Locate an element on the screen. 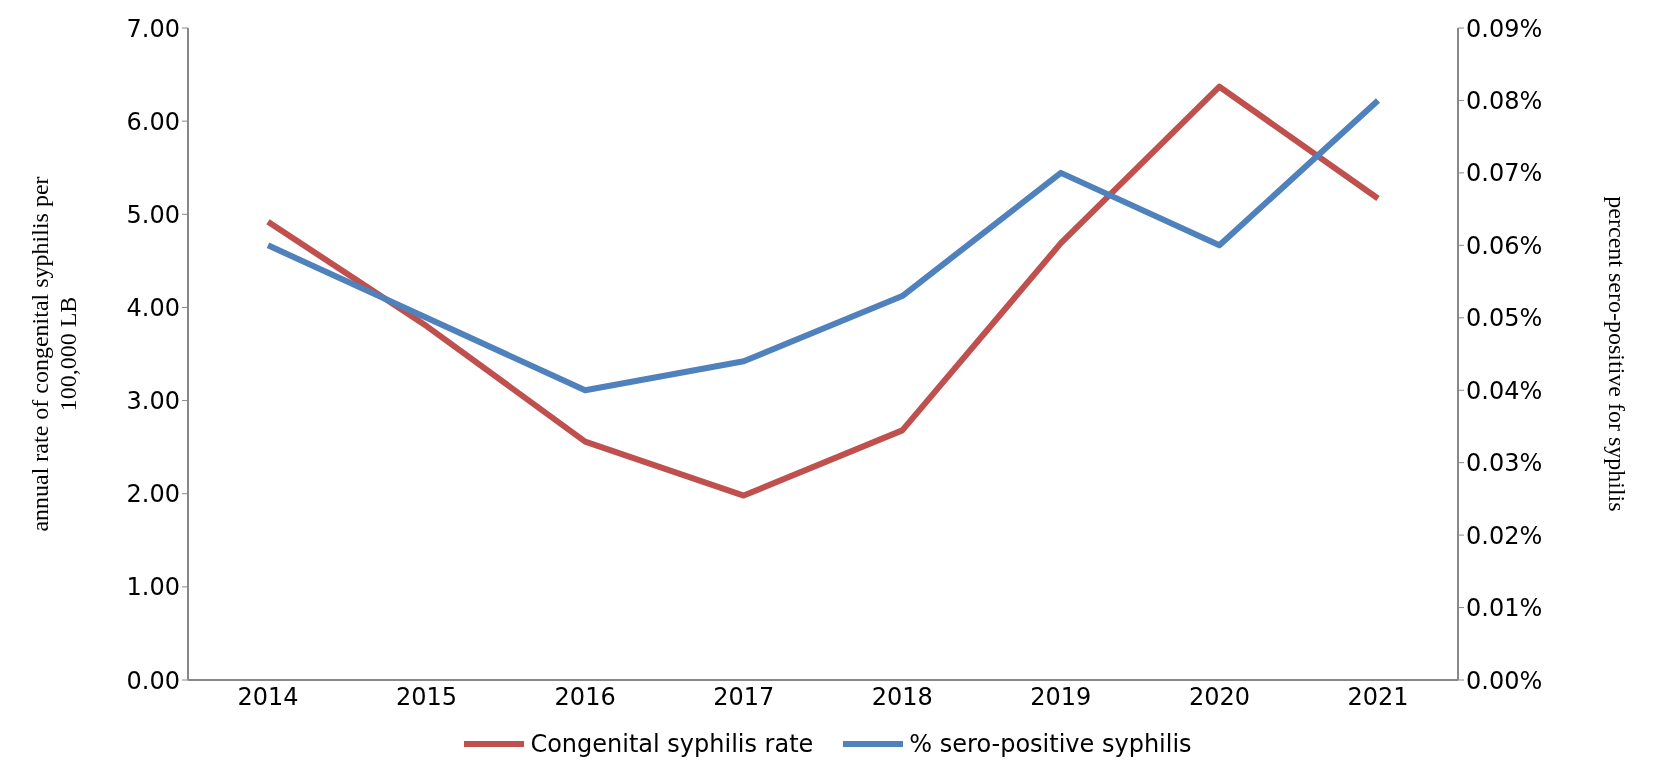  x-tick-label: 2021 is located at coordinates (1378, 697).